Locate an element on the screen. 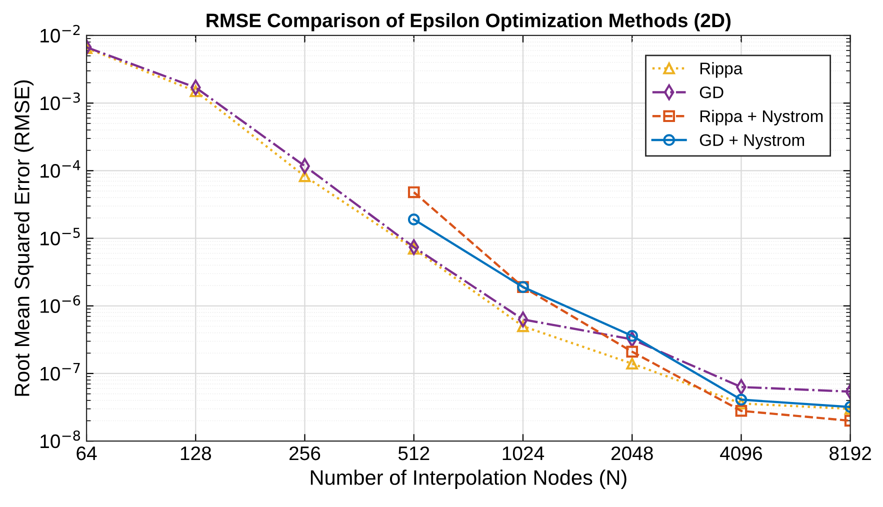 This screenshot has height=507, width=883. chart-title: RMSE Comparison of Epsilon Optimization Methods (2D) is located at coordinates (468, 22).